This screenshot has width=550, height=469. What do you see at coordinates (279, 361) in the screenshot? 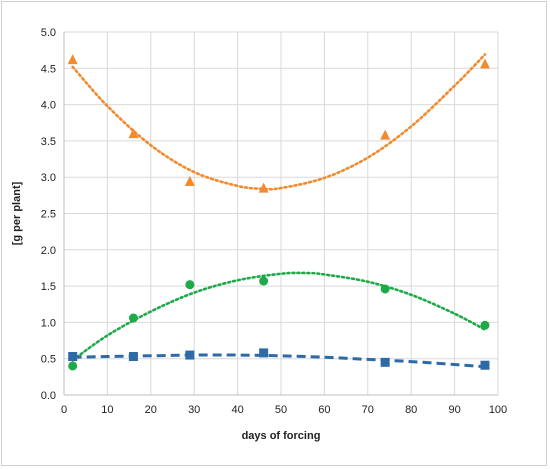
I see `trendline-square` at bounding box center [279, 361].